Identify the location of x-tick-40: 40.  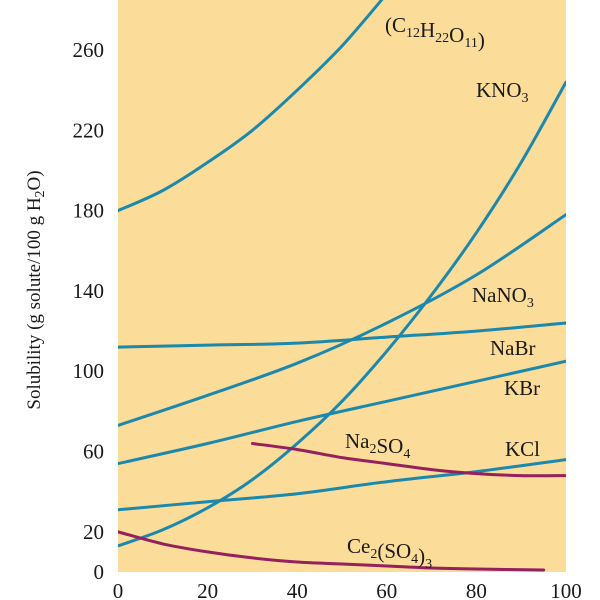
(297, 589).